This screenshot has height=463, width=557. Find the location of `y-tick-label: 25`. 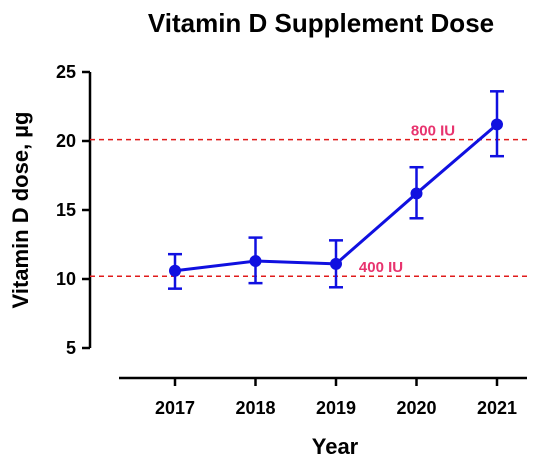

y-tick-label: 25 is located at coordinates (66, 72).